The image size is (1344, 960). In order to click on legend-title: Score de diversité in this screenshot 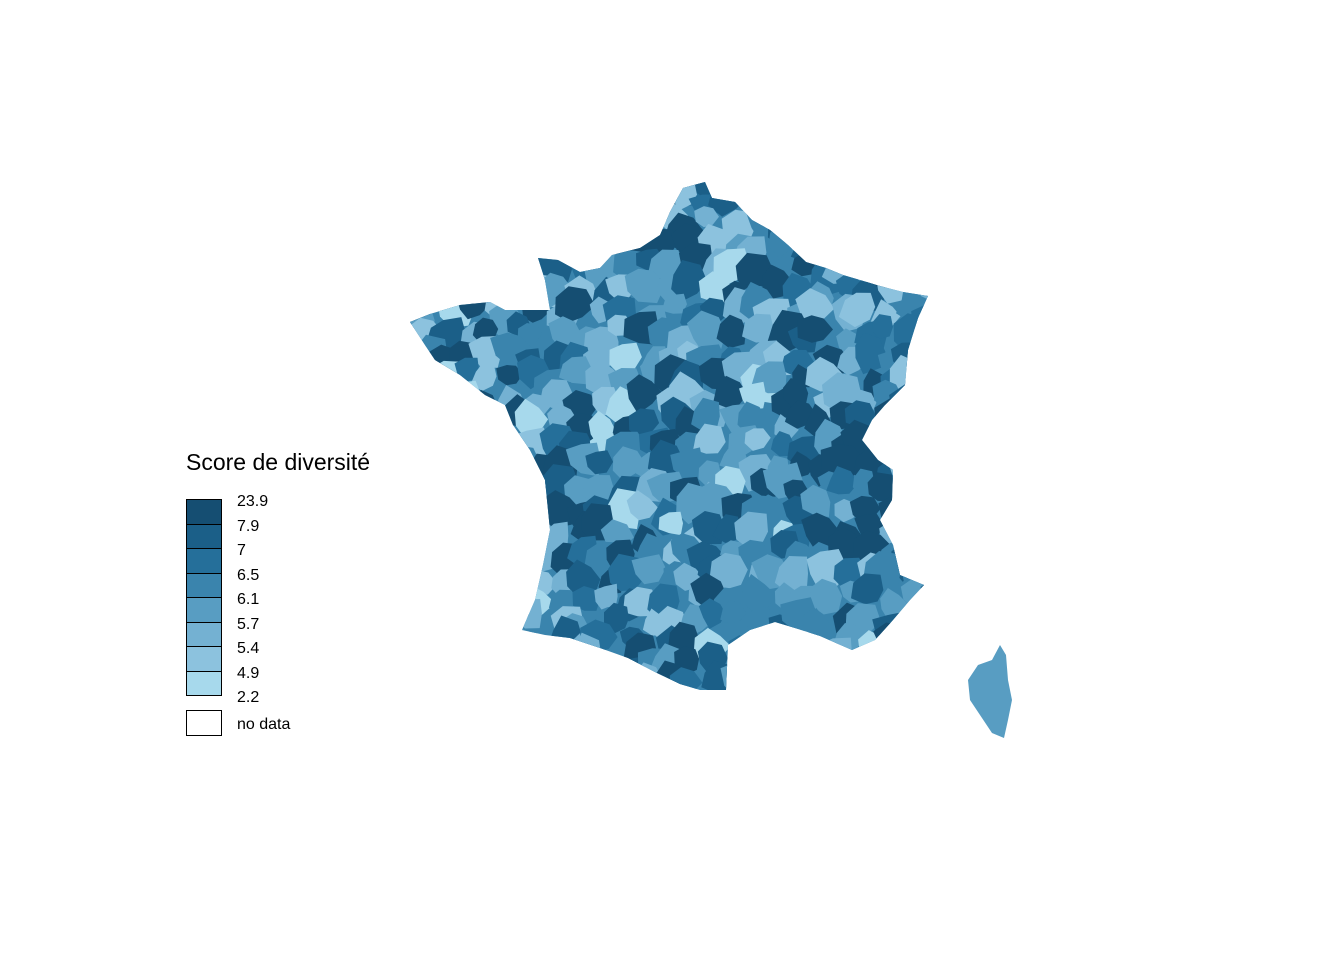, I will do `click(278, 462)`.